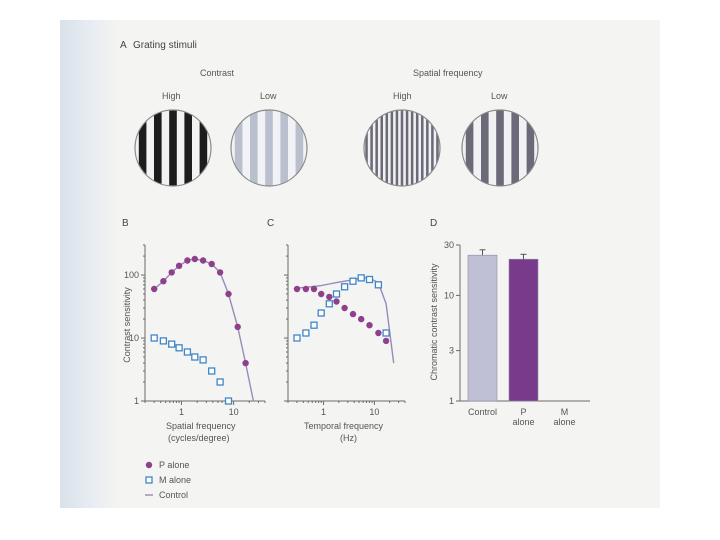 This screenshot has width=720, height=540. What do you see at coordinates (565, 412) in the screenshot?
I see `category-label: M` at bounding box center [565, 412].